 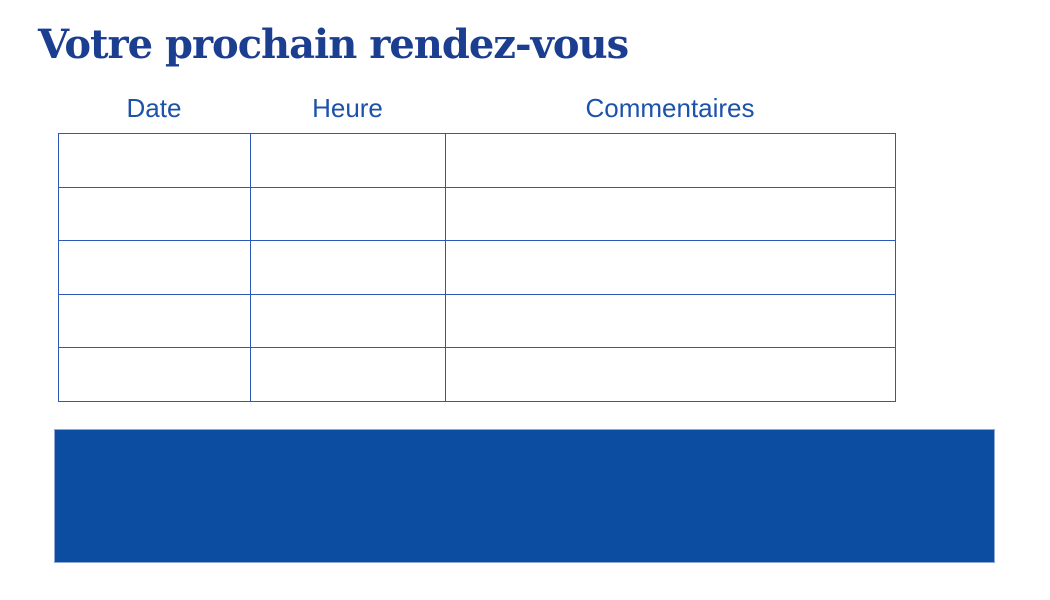 What do you see at coordinates (154, 108) in the screenshot?
I see `column-header-date: Date` at bounding box center [154, 108].